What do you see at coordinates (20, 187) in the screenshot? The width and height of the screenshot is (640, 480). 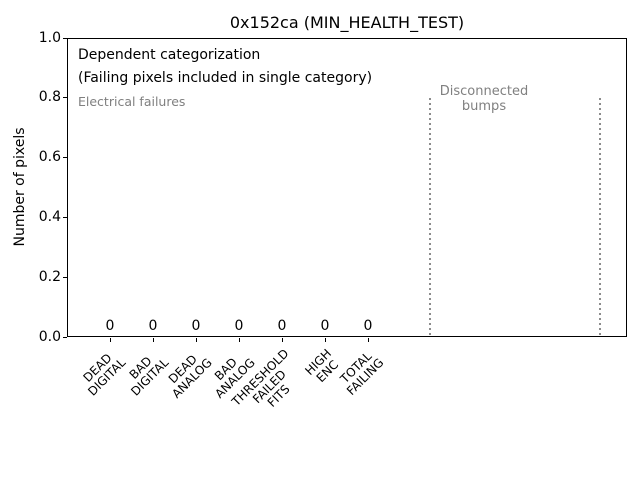 I see `y-axis-title: Number of pixels` at bounding box center [20, 187].